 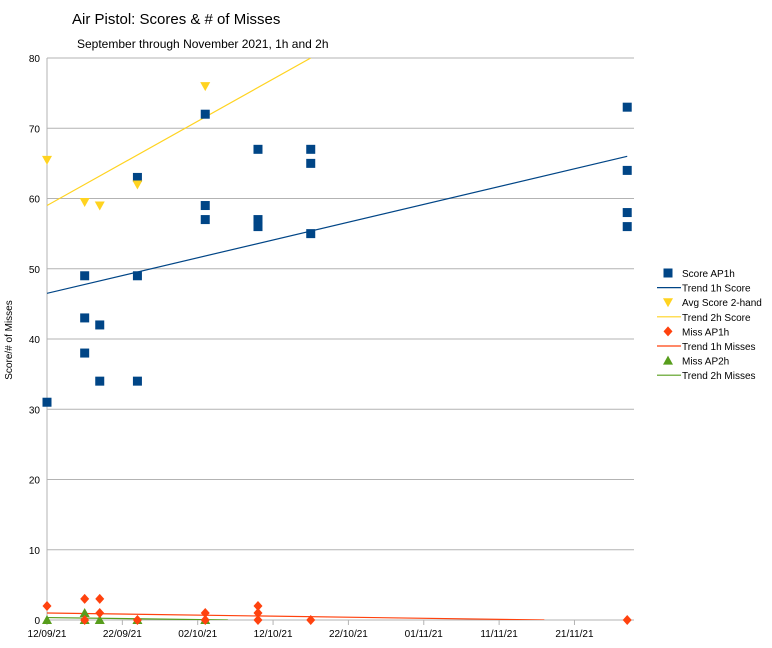 I want to click on x-tick-label: 21/11/21, so click(x=574, y=634).